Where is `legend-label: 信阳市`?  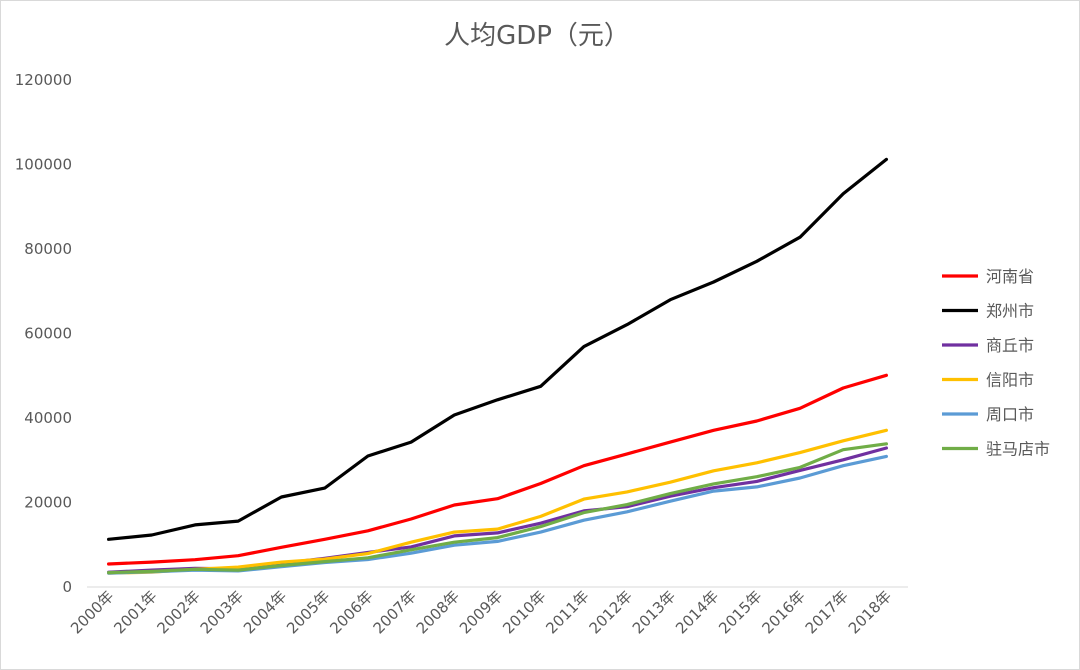 legend-label: 信阳市 is located at coordinates (1010, 380).